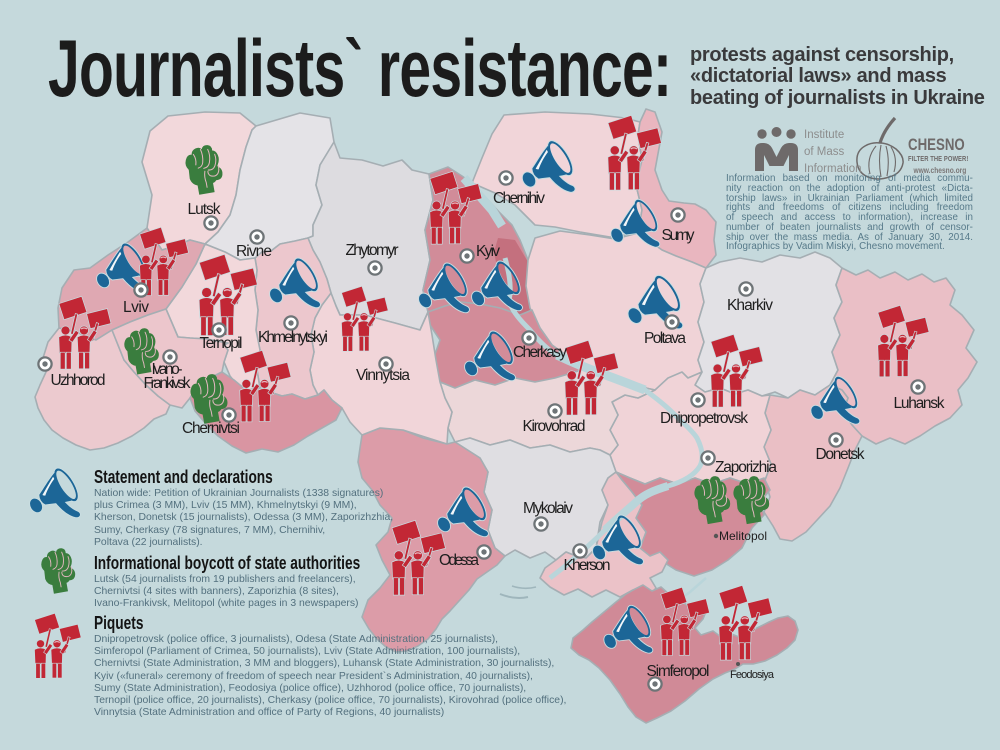  Describe the element at coordinates (554, 426) in the screenshot. I see `svg-text: Kirovohrad` at that location.